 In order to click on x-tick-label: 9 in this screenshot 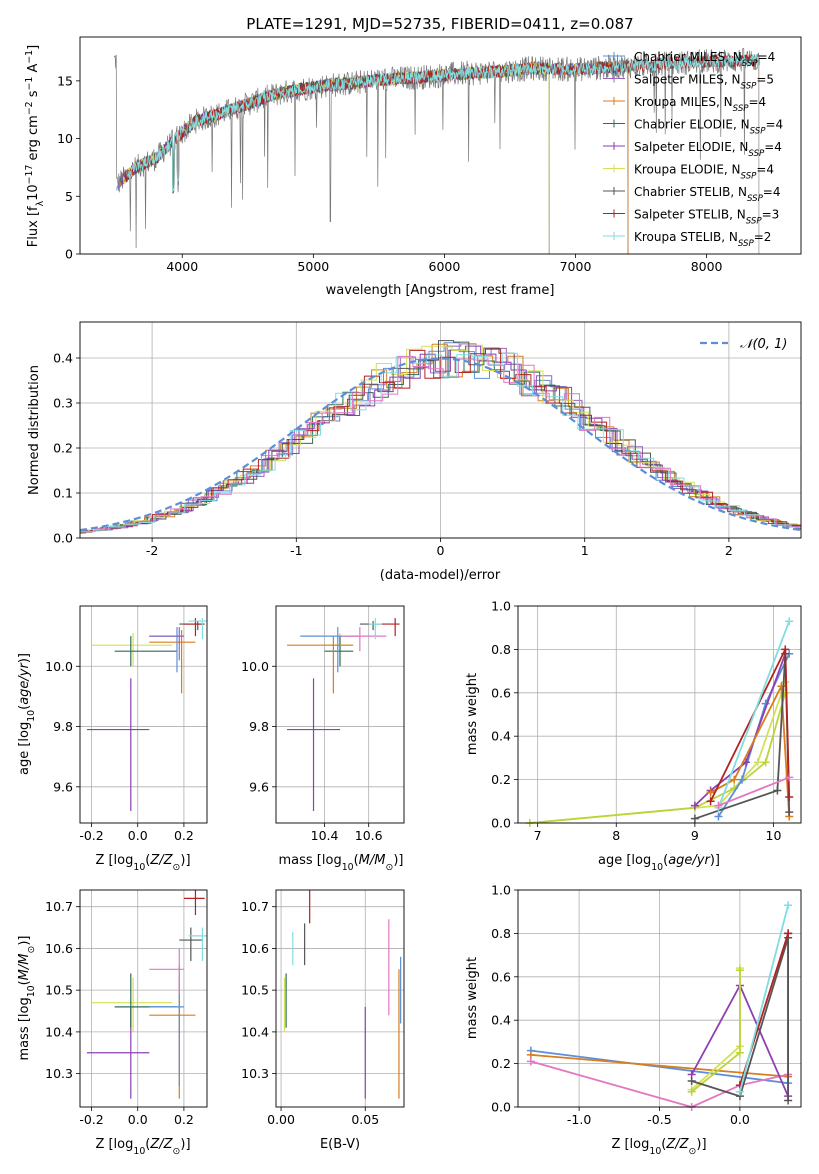, I will do `click(695, 835)`.